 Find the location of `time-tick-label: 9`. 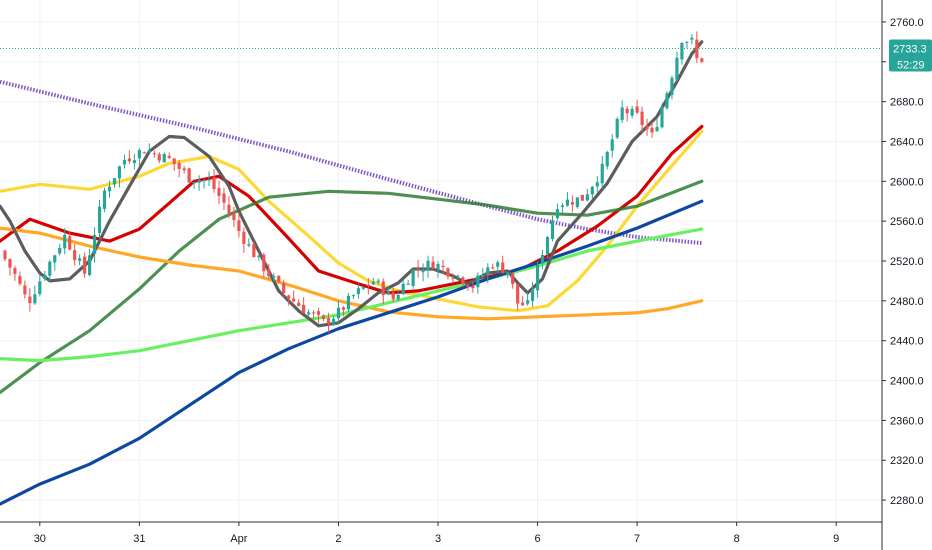

time-tick-label: 9 is located at coordinates (836, 539).